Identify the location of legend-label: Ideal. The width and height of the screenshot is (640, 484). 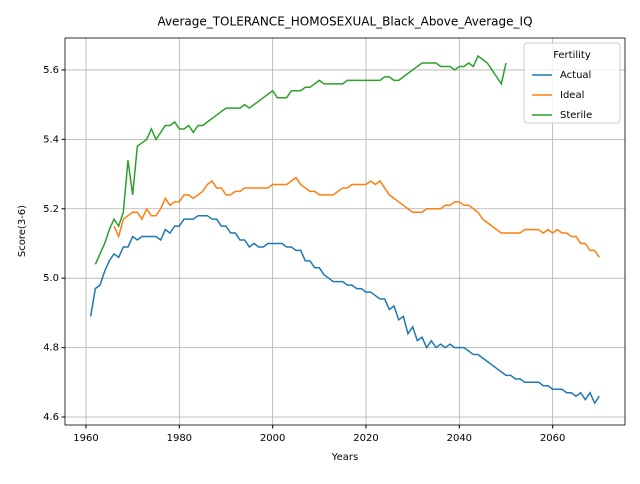
(572, 95).